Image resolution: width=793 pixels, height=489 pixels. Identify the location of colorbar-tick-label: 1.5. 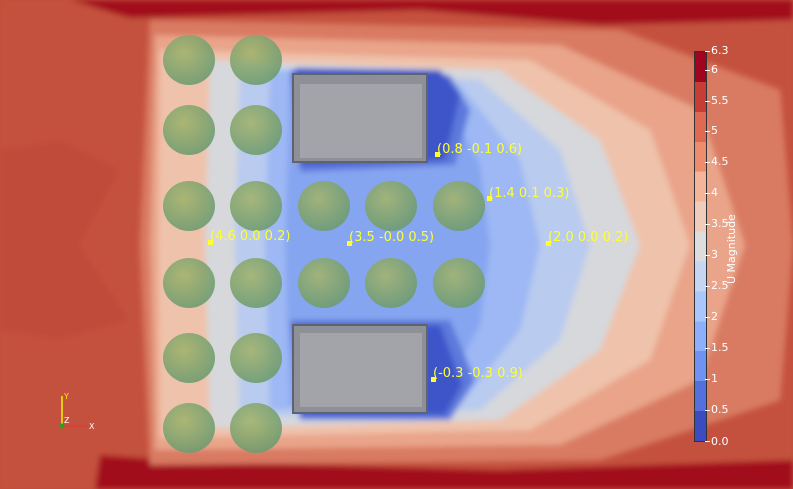
(720, 348).